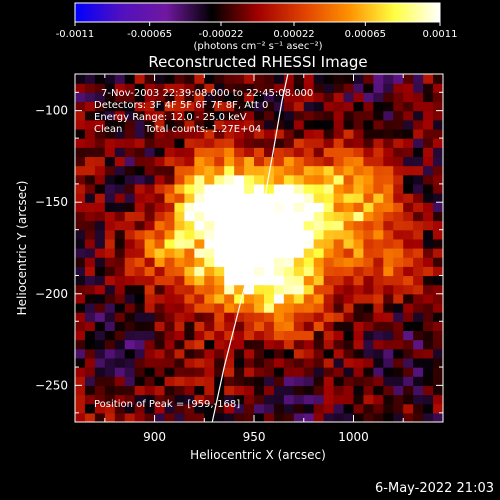 This screenshot has height=500, width=500. What do you see at coordinates (221, 34) in the screenshot?
I see `colorbar-tick-label: -0.00022` at bounding box center [221, 34].